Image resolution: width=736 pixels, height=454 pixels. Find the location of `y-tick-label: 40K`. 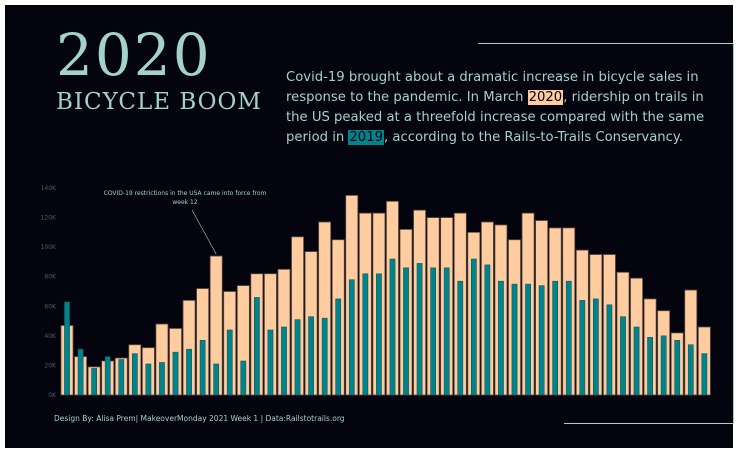

y-tick-label: 40K is located at coordinates (50, 336).